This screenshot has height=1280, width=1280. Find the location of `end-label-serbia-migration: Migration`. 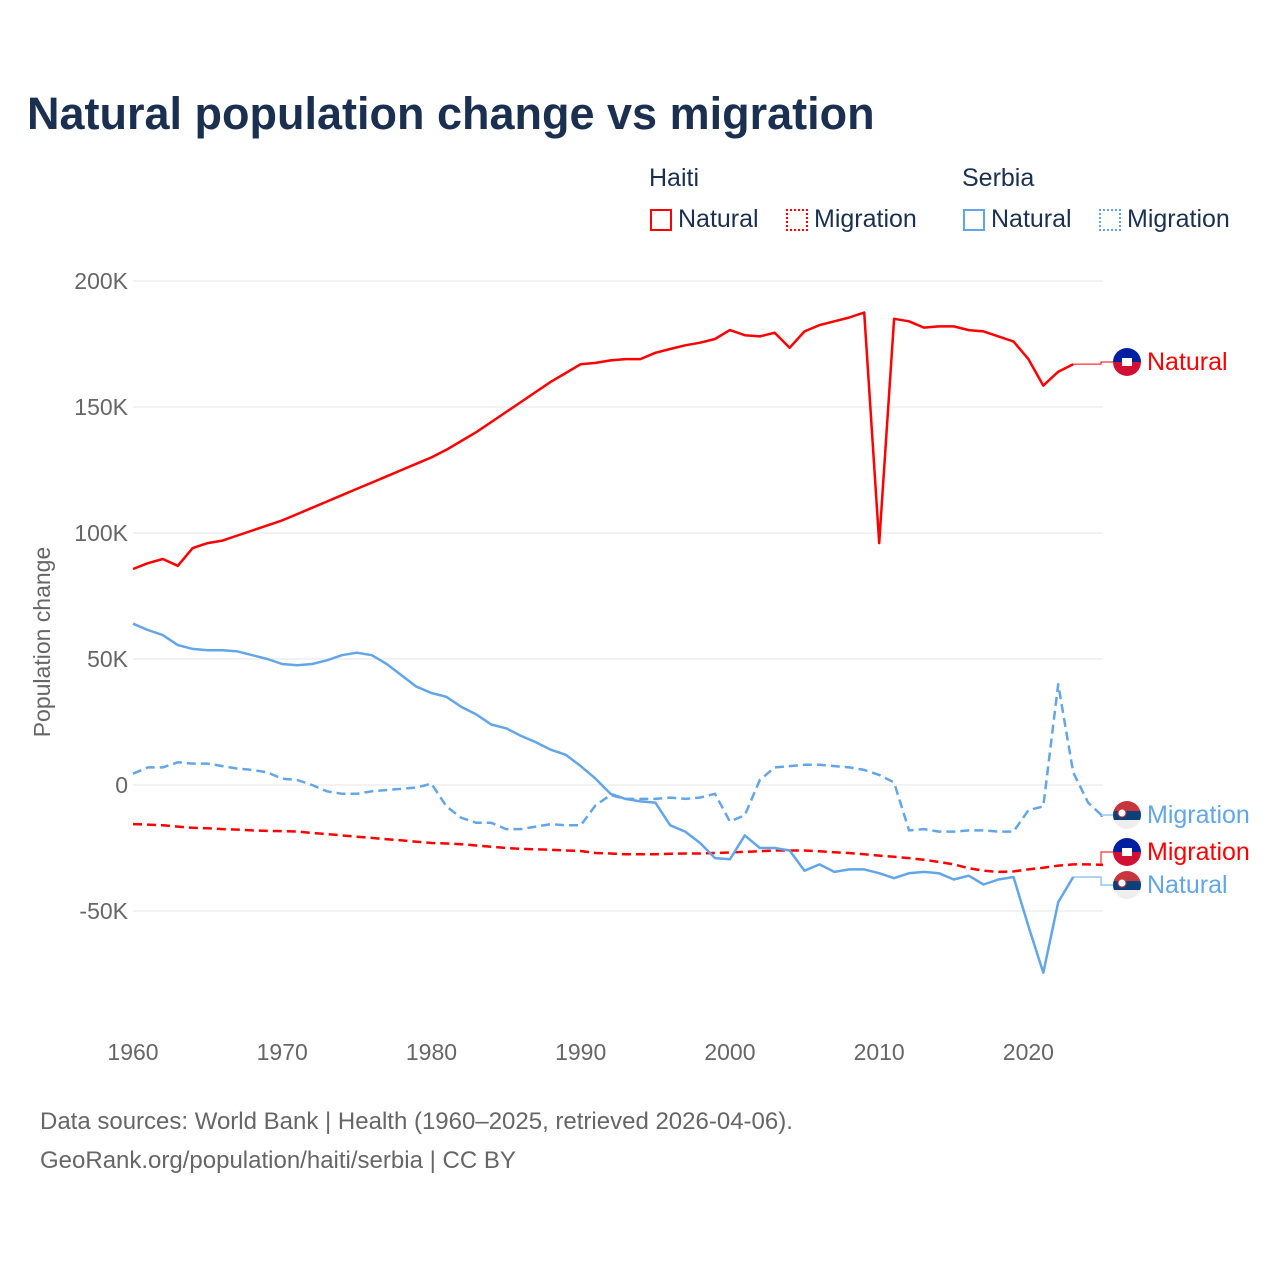

end-label-serbia-migration: Migration is located at coordinates (1198, 815).